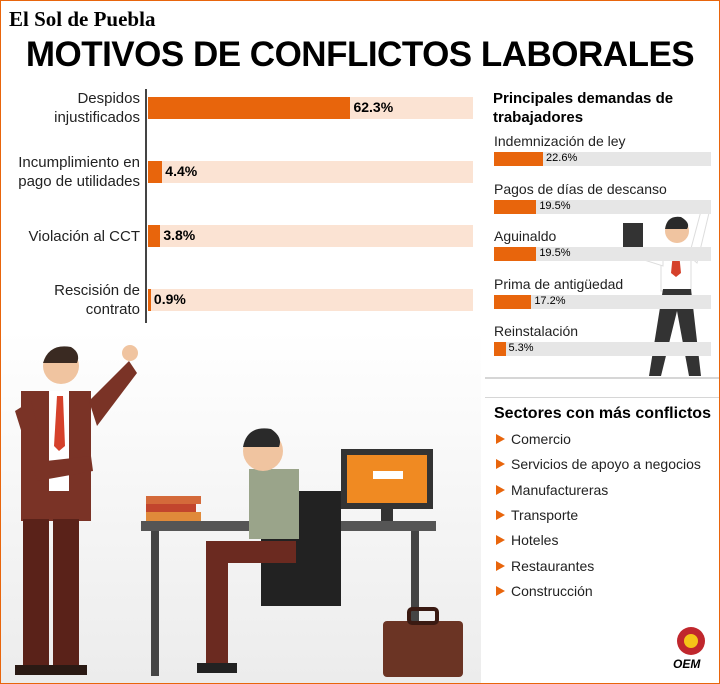 Image resolution: width=720 pixels, height=684 pixels. Describe the element at coordinates (545, 514) in the screenshot. I see `sector-item: Transporte` at that location.